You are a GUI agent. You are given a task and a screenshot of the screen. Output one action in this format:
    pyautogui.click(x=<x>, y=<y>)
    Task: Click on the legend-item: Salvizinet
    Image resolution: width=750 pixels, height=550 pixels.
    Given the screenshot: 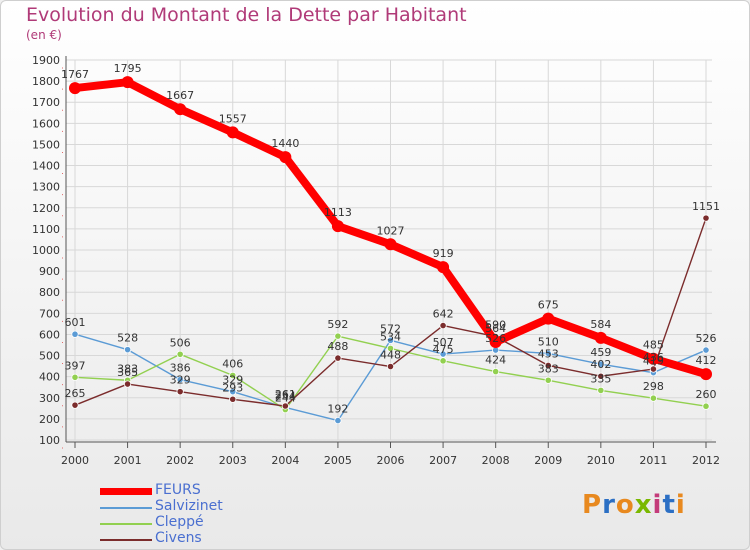 What is the action you would take?
    pyautogui.click(x=200, y=506)
    